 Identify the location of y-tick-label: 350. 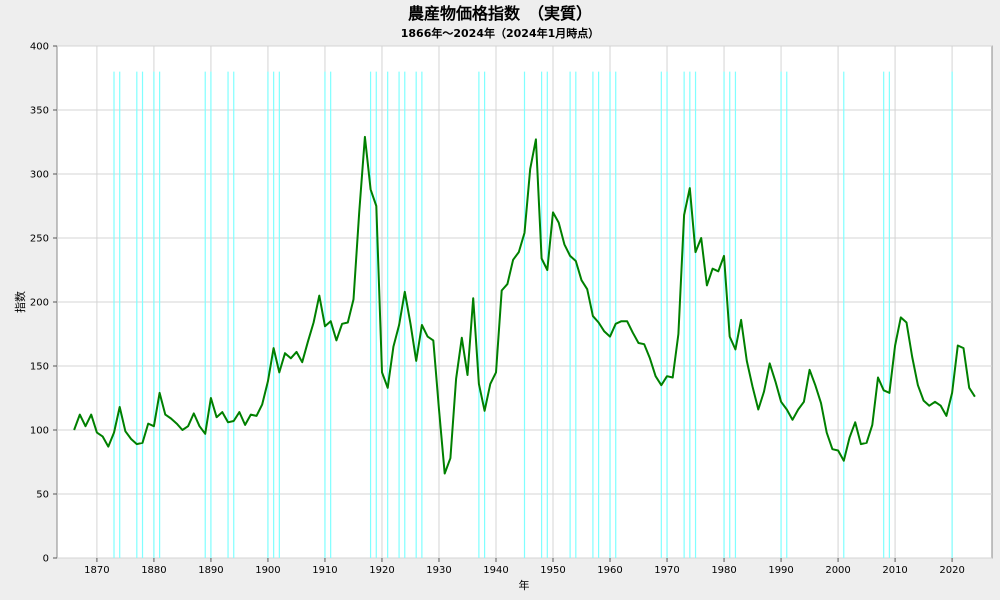
(39, 111).